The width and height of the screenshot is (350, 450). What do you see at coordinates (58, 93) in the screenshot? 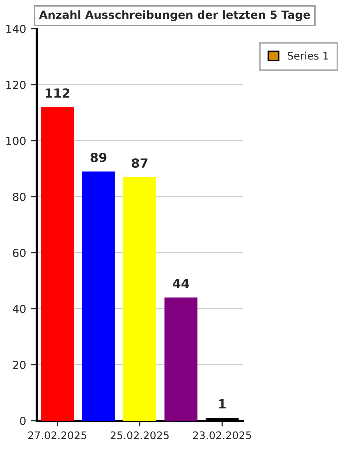
I see `data-label: 112` at bounding box center [58, 93].